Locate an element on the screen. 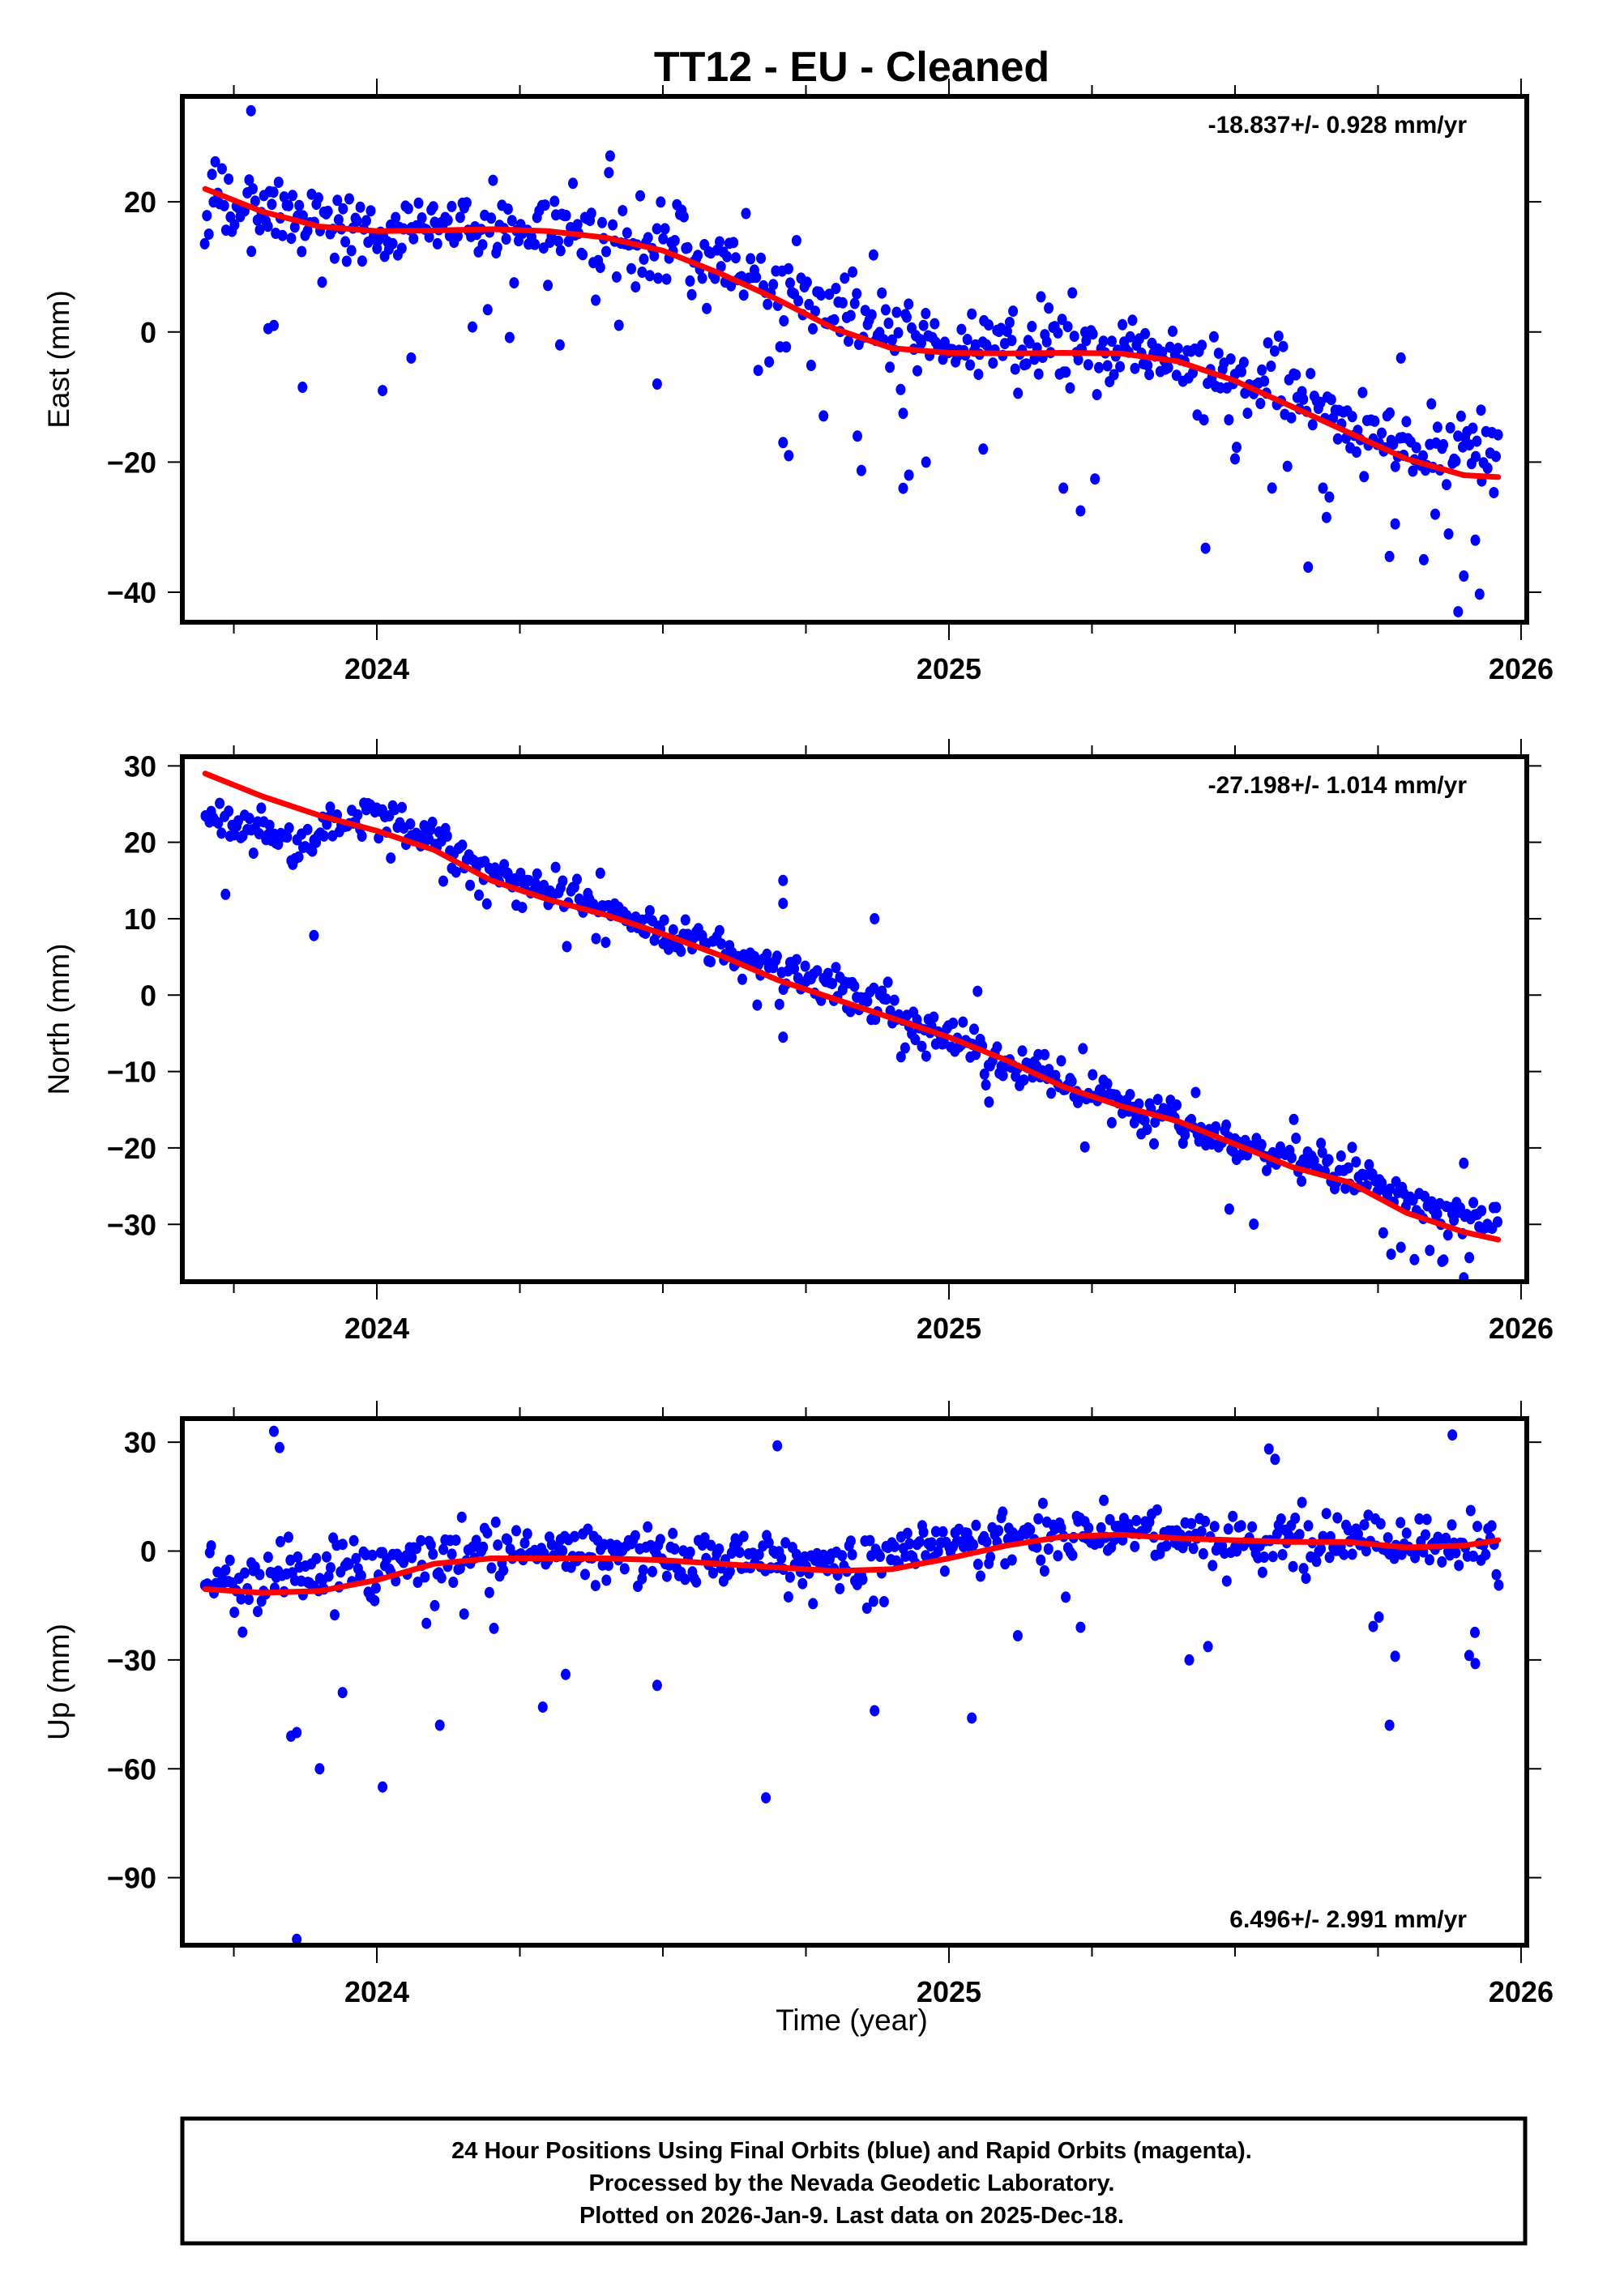 Image resolution: width=1607 pixels, height=2296 pixels. y-tick-label: −20 is located at coordinates (131, 1148).